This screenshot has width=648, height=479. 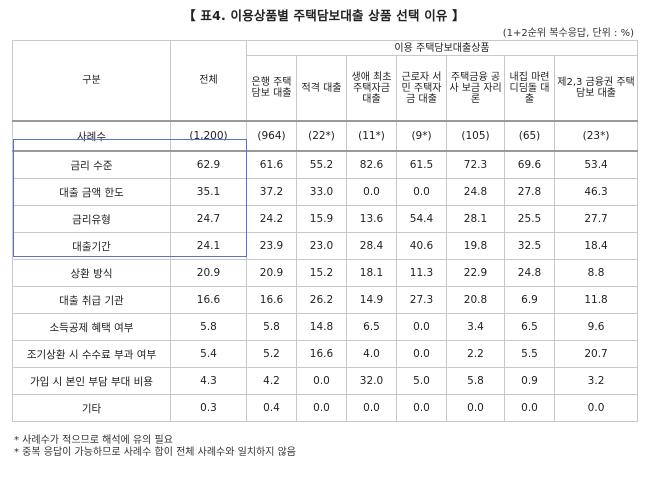 What do you see at coordinates (91, 300) in the screenshot?
I see `row-label: 대출 취급 기관` at bounding box center [91, 300].